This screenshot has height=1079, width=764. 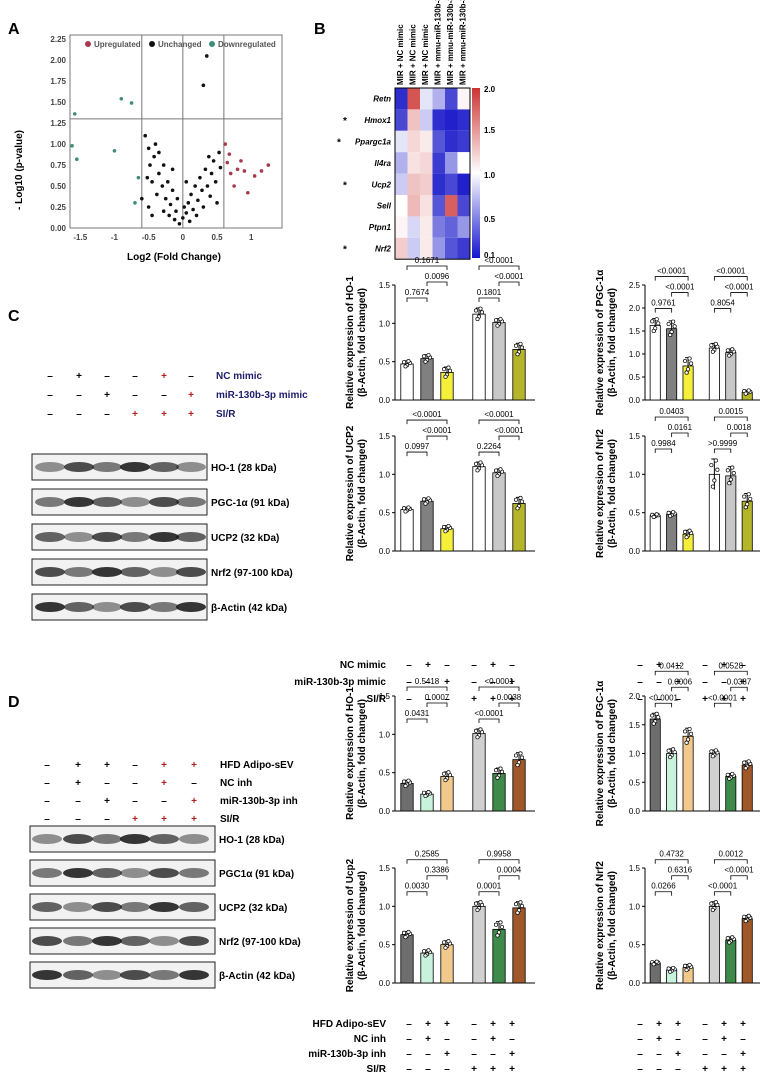 I want to click on blot-condition-label: NC mimic, so click(x=239, y=376).